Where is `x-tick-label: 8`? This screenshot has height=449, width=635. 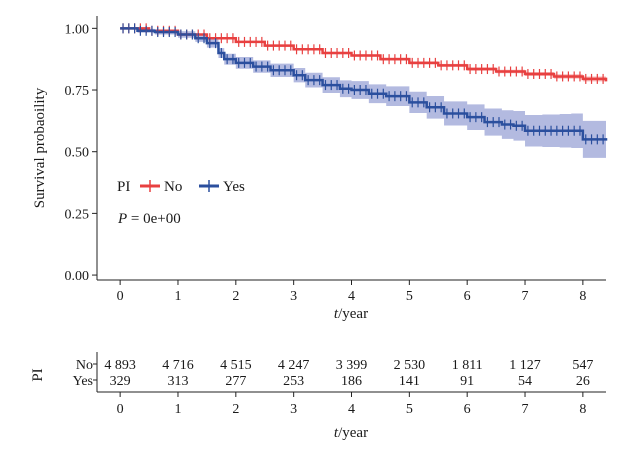
x-tick-label: 8 is located at coordinates (582, 296).